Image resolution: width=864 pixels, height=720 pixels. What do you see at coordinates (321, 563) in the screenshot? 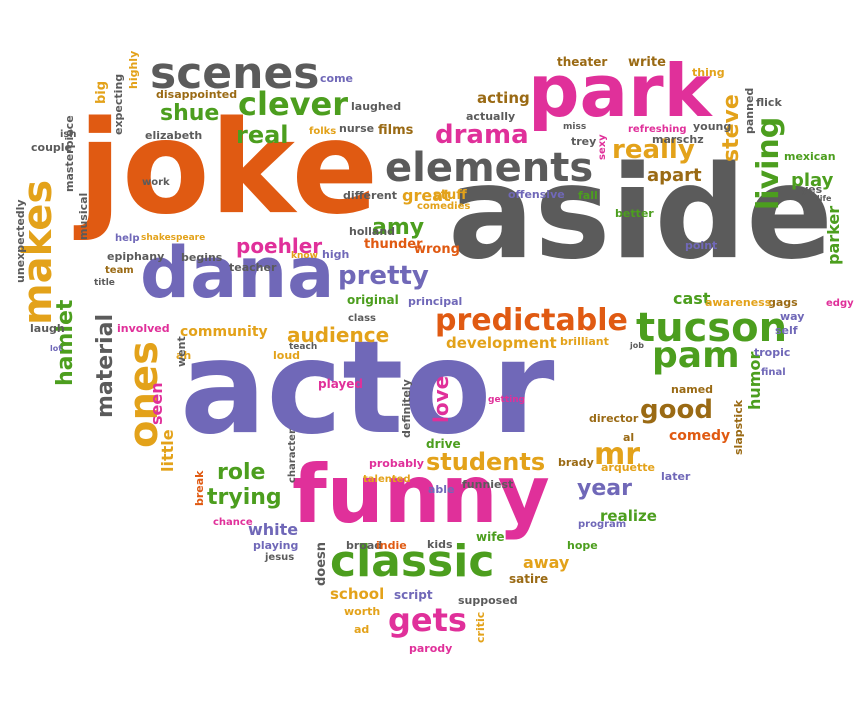
I see `word: doesn` at bounding box center [321, 563].